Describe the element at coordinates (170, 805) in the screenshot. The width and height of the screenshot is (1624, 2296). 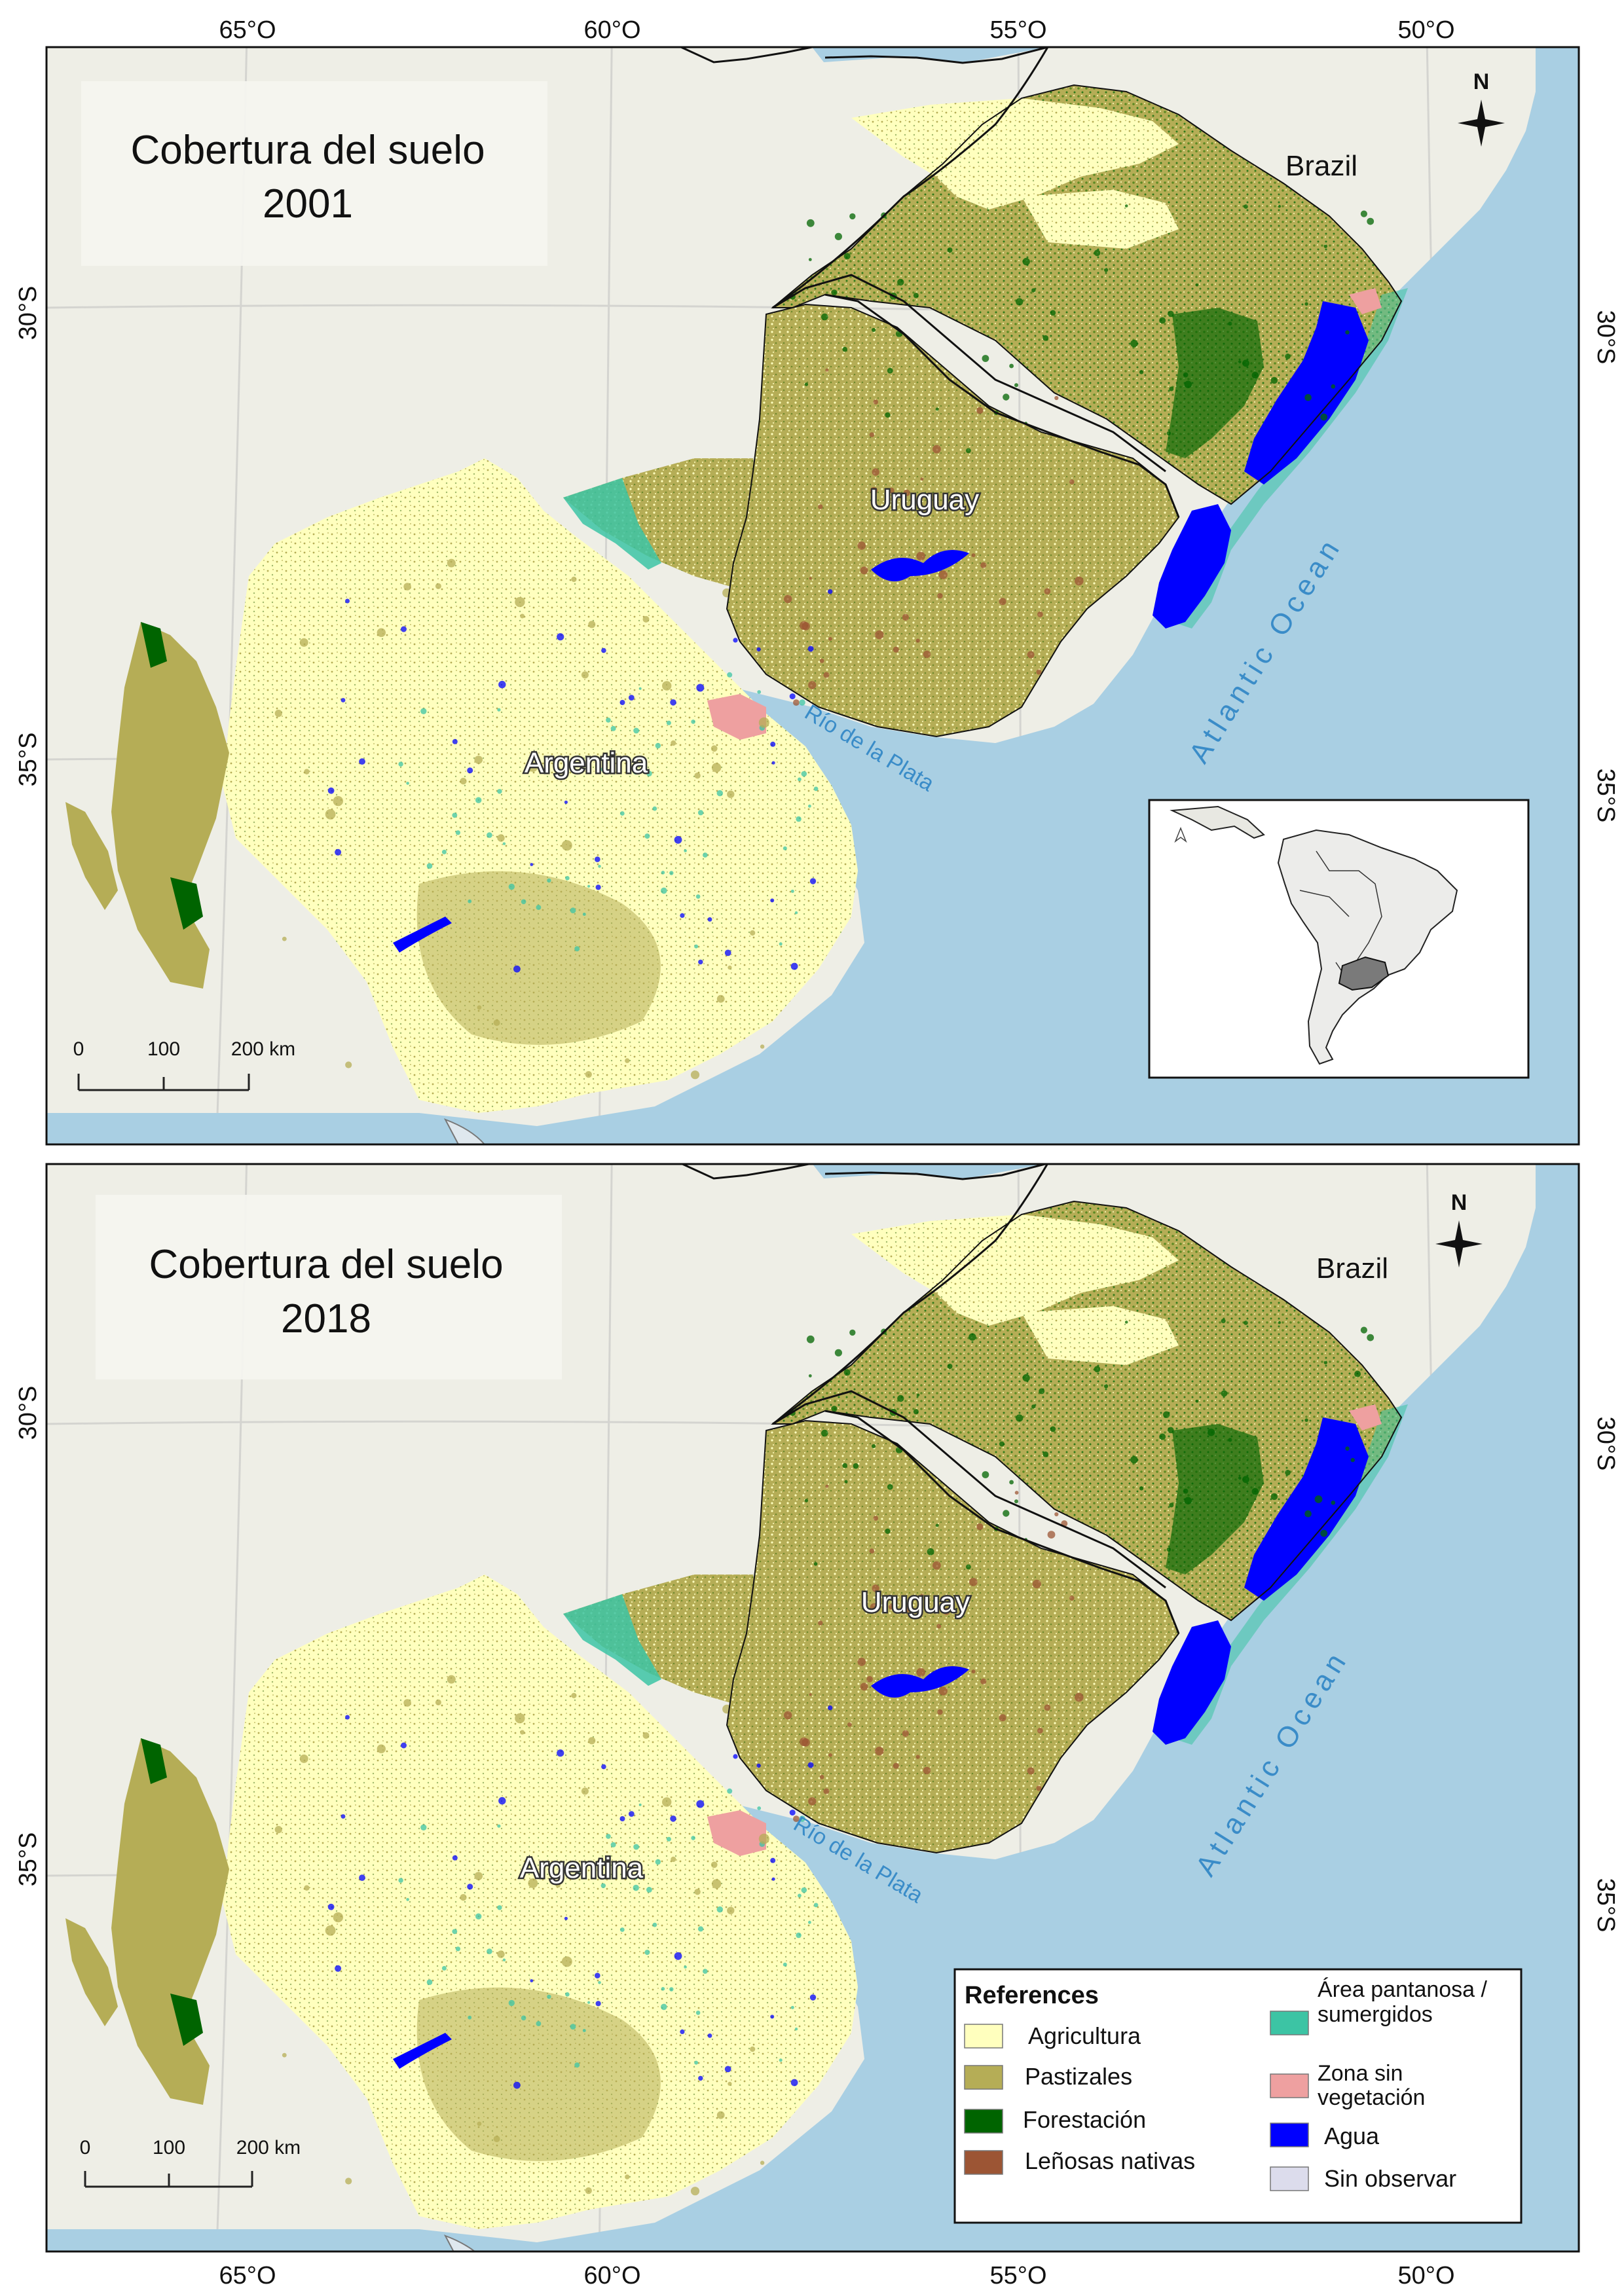
I see `region-patagonia` at that location.